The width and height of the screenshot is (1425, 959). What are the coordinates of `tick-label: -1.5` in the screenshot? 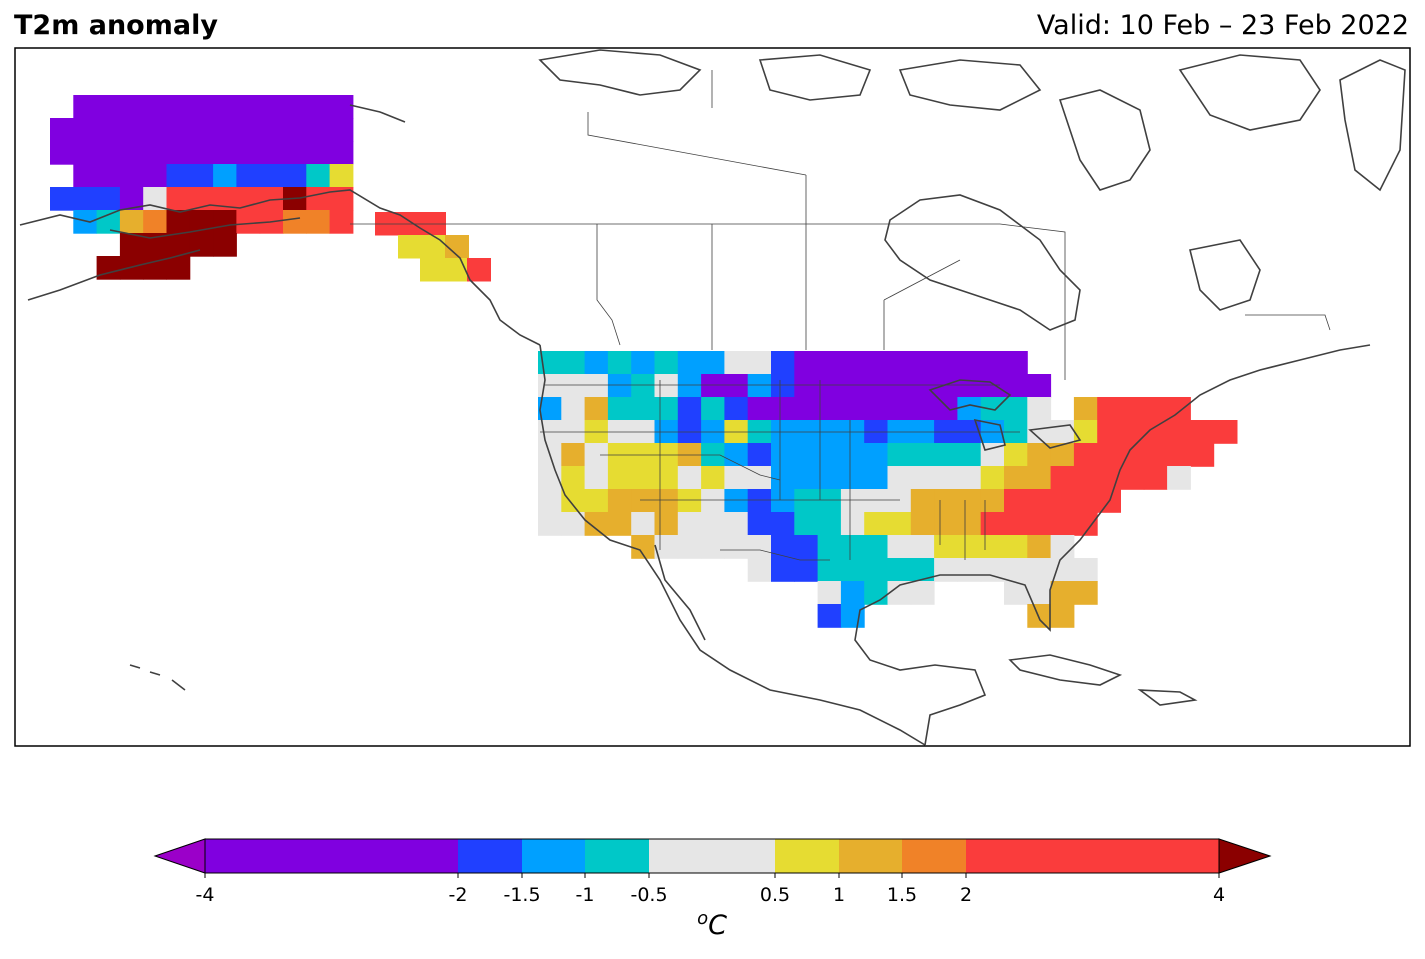 It's located at (522, 895).